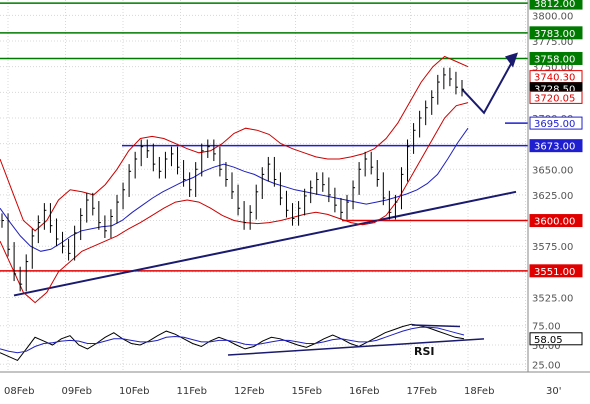 The height and width of the screenshot is (404, 590). Describe the element at coordinates (552, 196) in the screenshot. I see `y-tick-label: 3625.00` at that location.